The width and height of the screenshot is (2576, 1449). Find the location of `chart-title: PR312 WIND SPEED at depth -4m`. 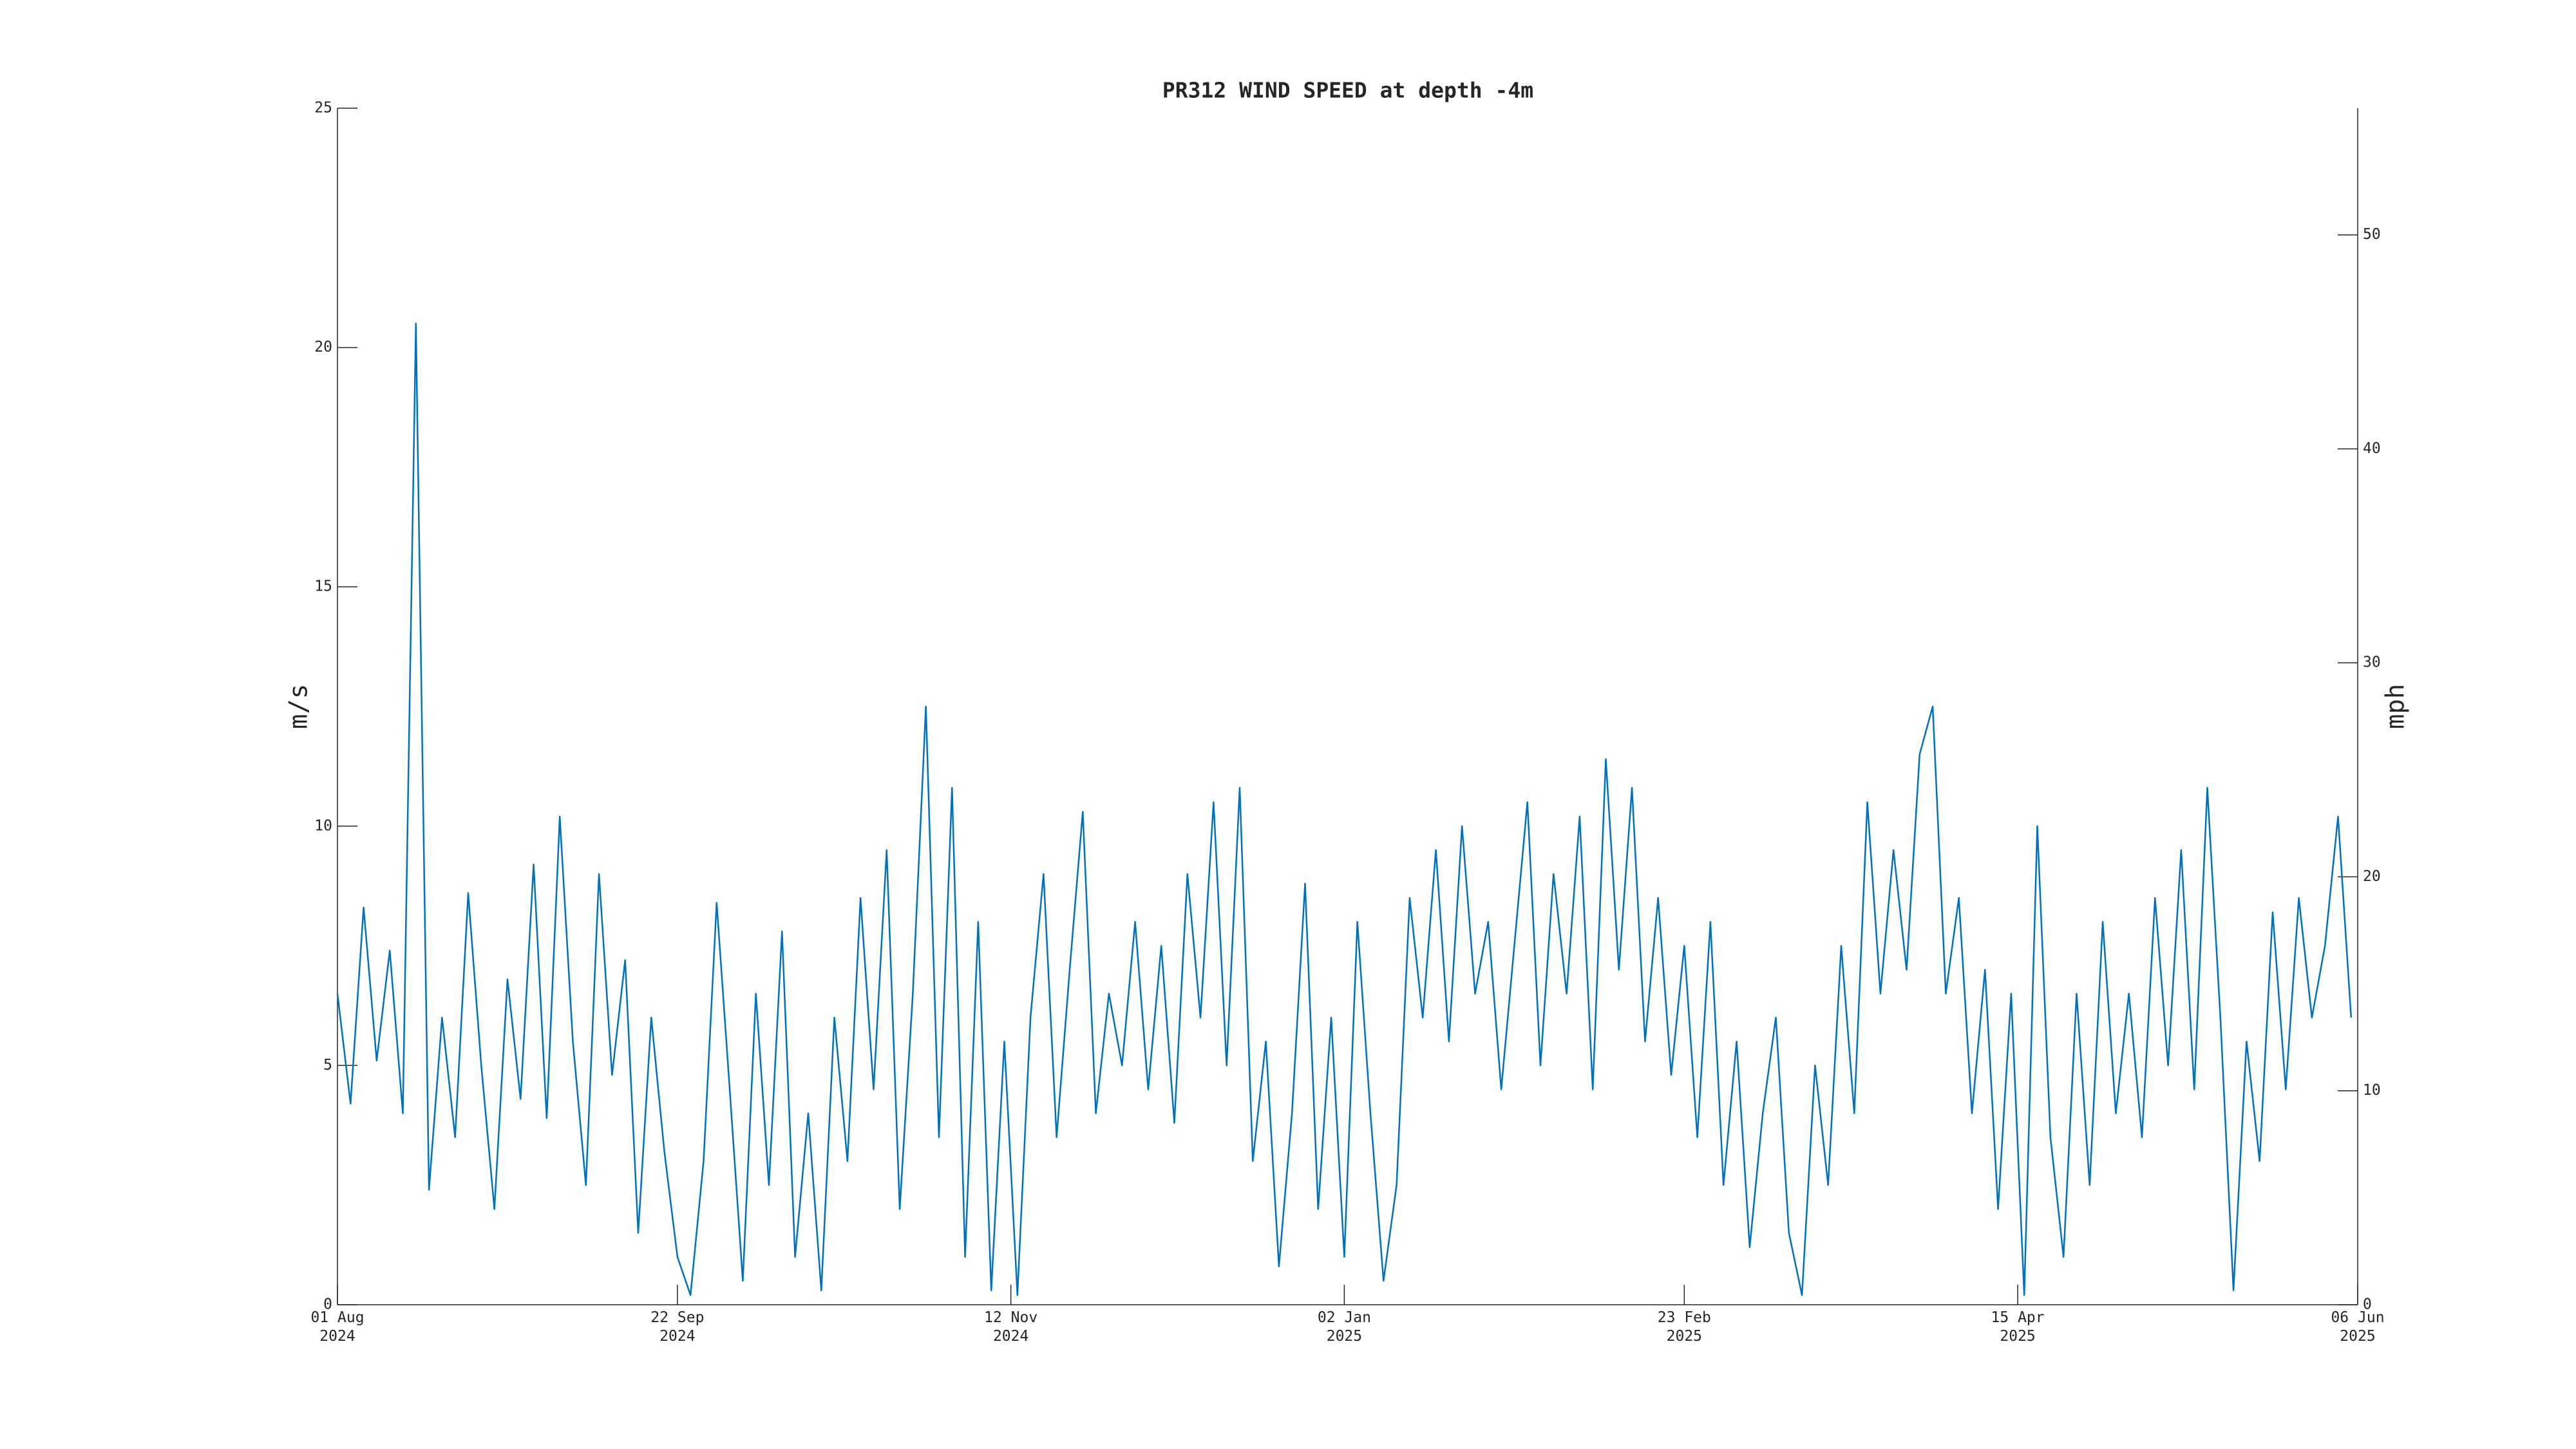

chart-title: PR312 WIND SPEED at depth -4m is located at coordinates (1347, 91).